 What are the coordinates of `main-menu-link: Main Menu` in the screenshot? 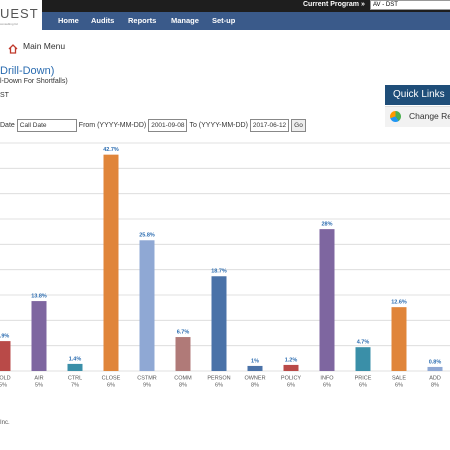 It's located at (44, 46).